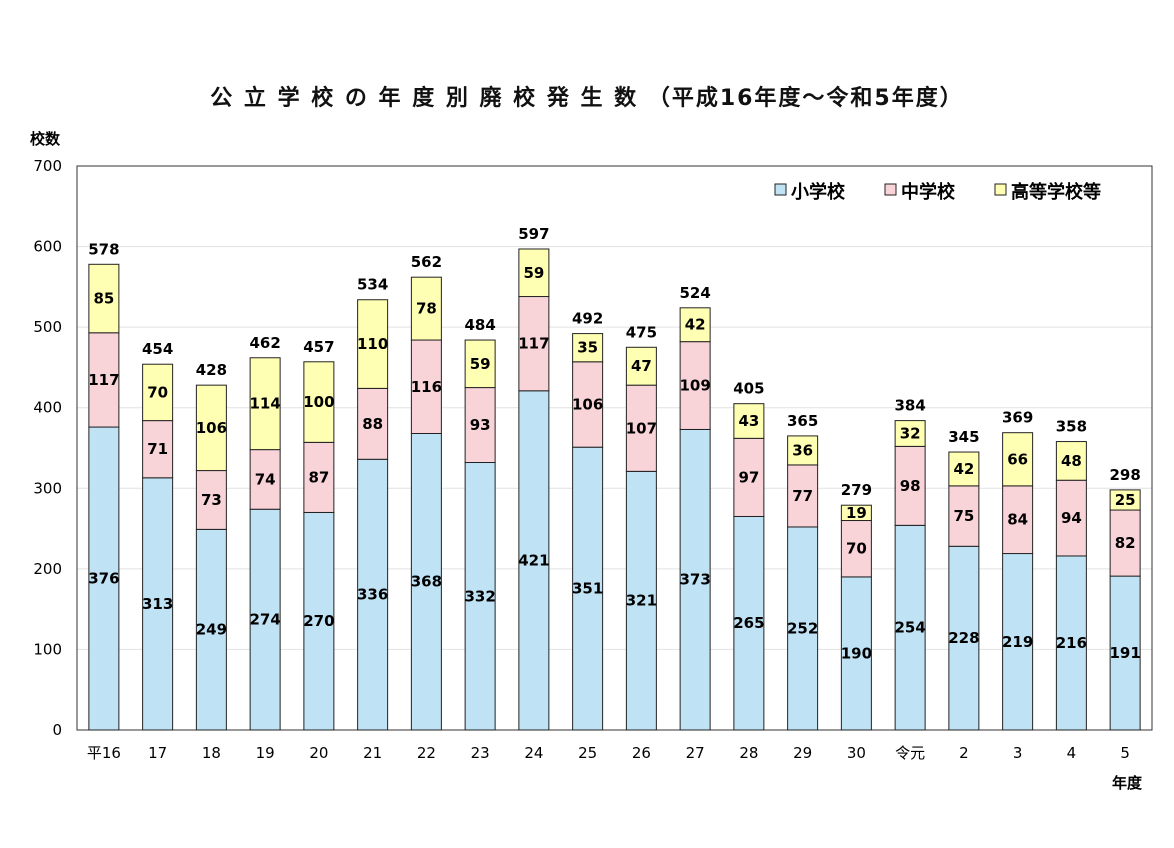  I want to click on bar-total-label: 597, so click(533, 234).